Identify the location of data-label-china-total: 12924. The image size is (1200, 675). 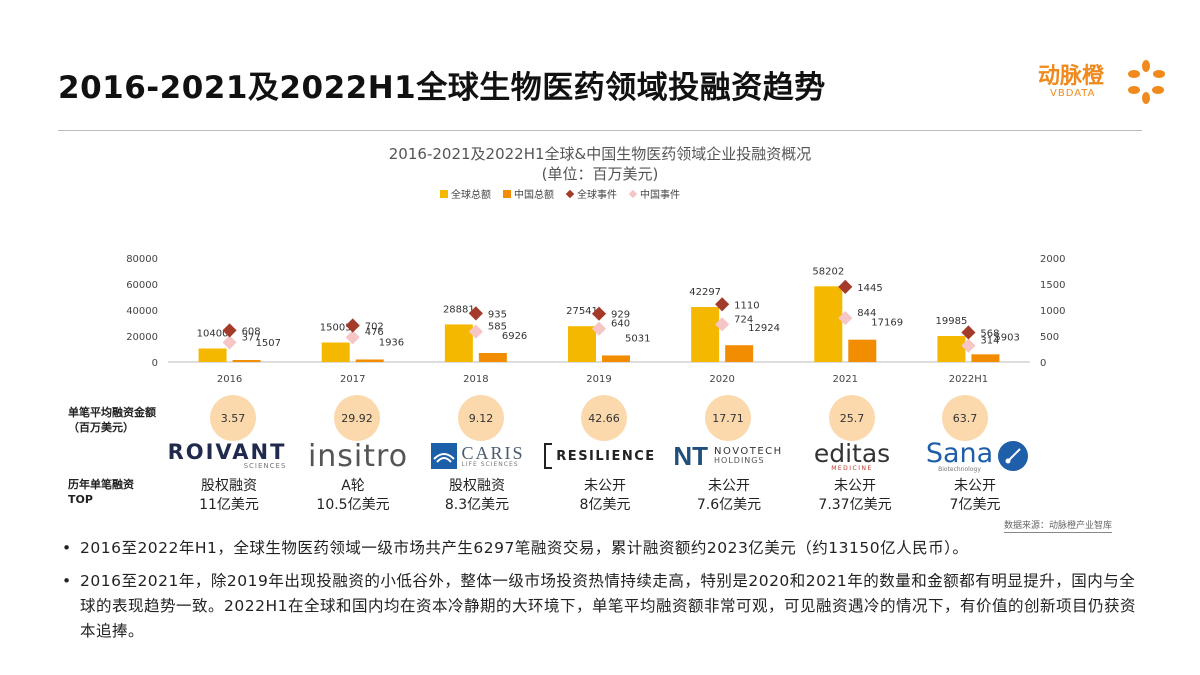
(764, 328).